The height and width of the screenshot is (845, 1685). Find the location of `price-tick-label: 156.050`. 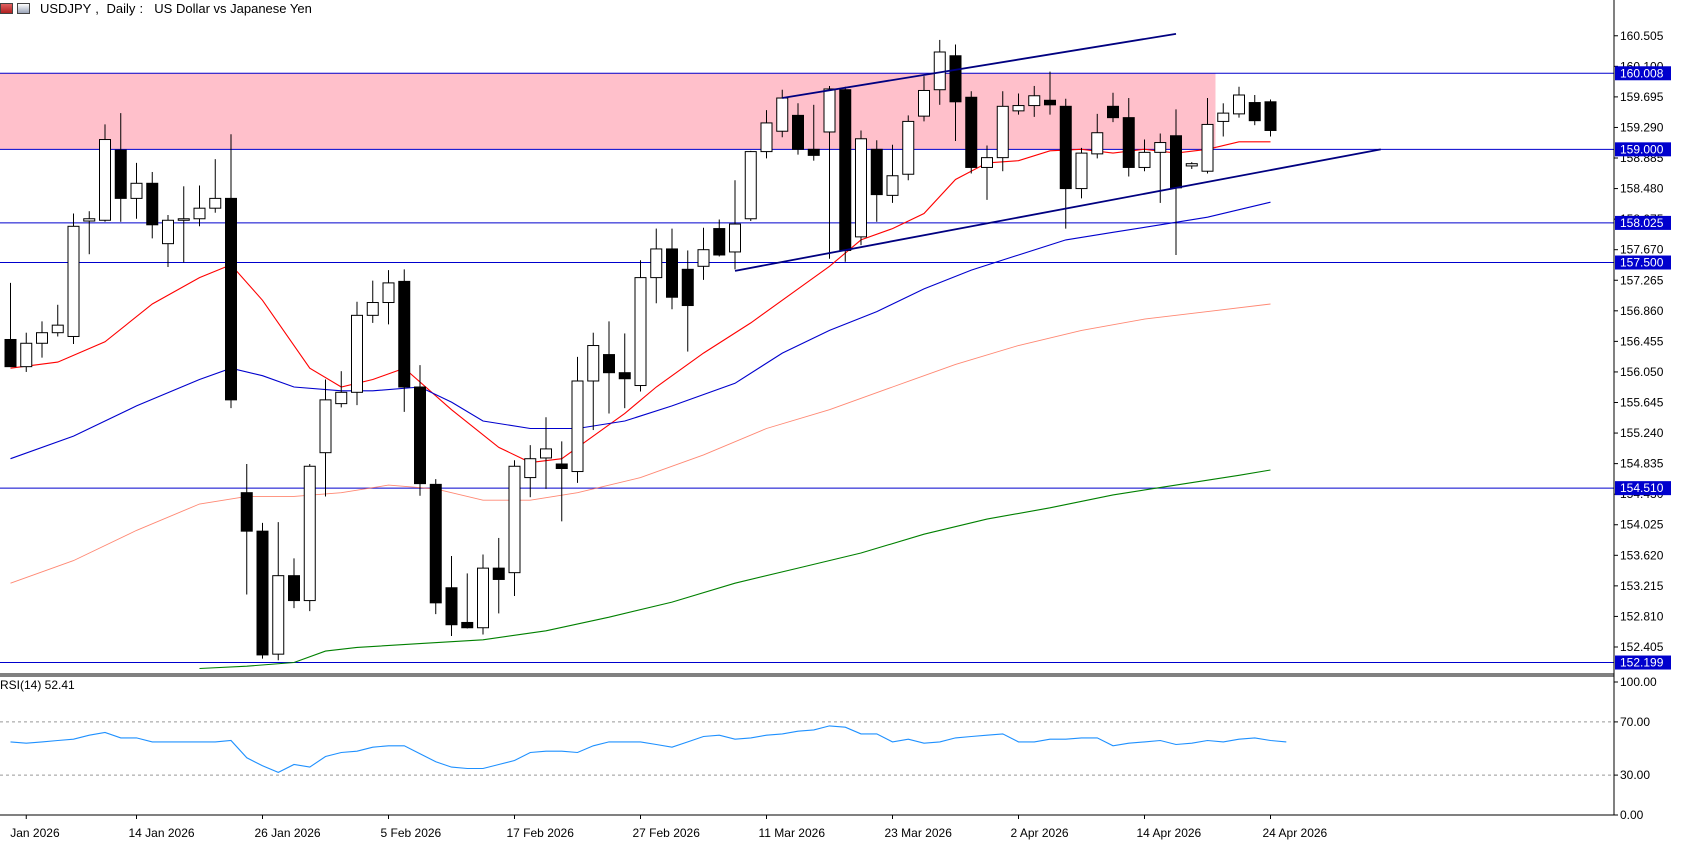

price-tick-label: 156.050 is located at coordinates (1642, 372).